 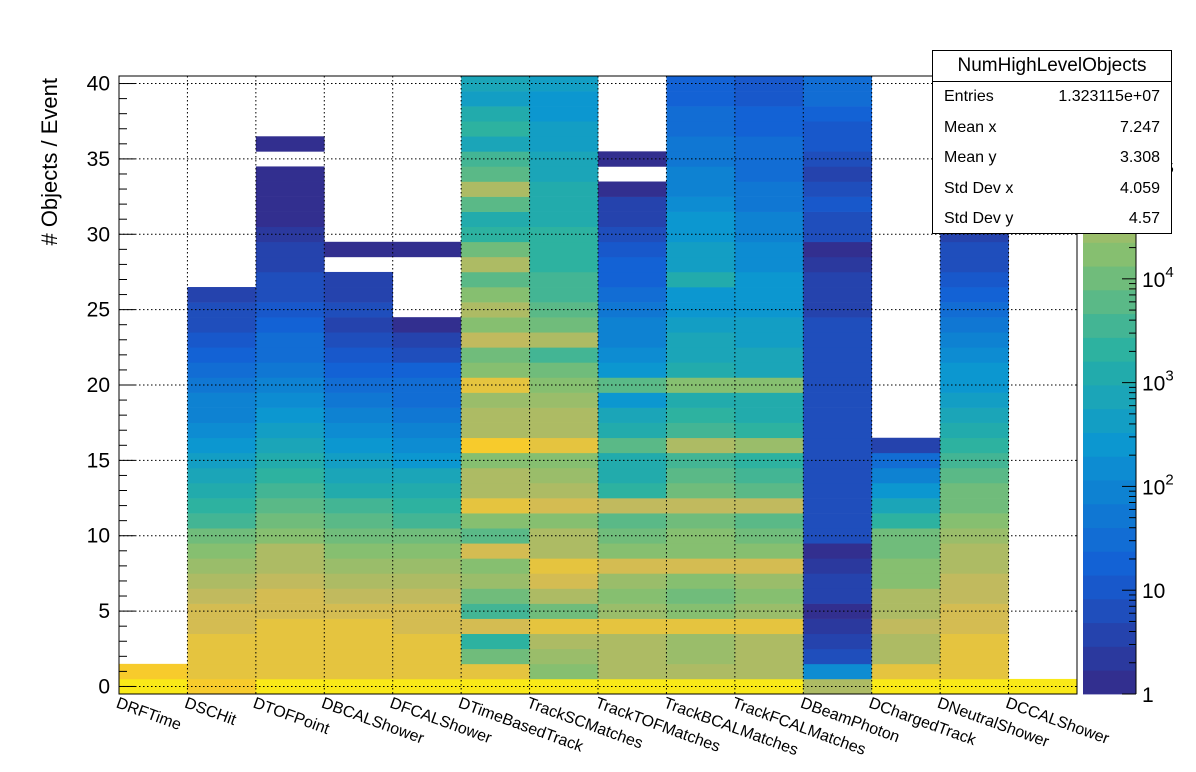 I want to click on stats-value: 1.323115e+07, so click(x=1109, y=96).